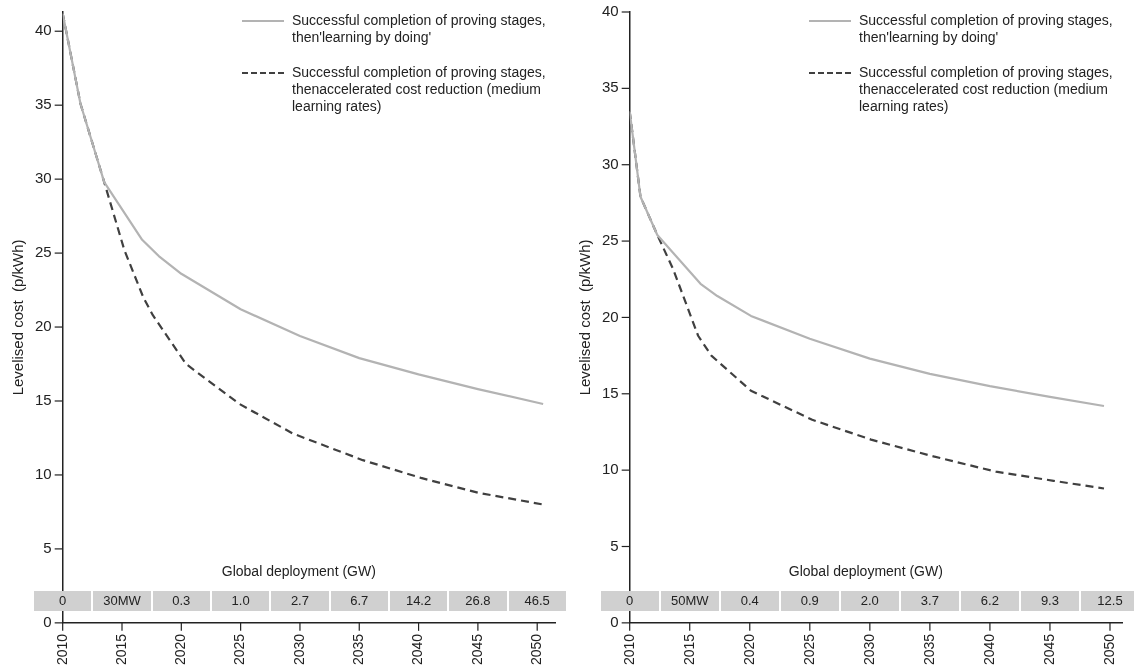 This screenshot has width=1134, height=672. What do you see at coordinates (1049, 600) in the screenshot?
I see `annotation: 9.3` at bounding box center [1049, 600].